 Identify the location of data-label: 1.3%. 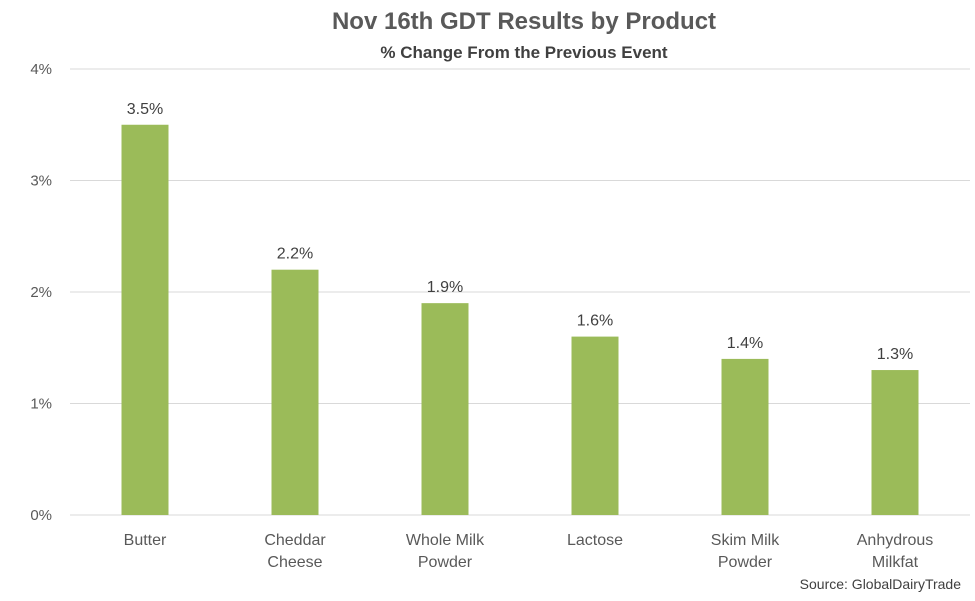
(895, 354).